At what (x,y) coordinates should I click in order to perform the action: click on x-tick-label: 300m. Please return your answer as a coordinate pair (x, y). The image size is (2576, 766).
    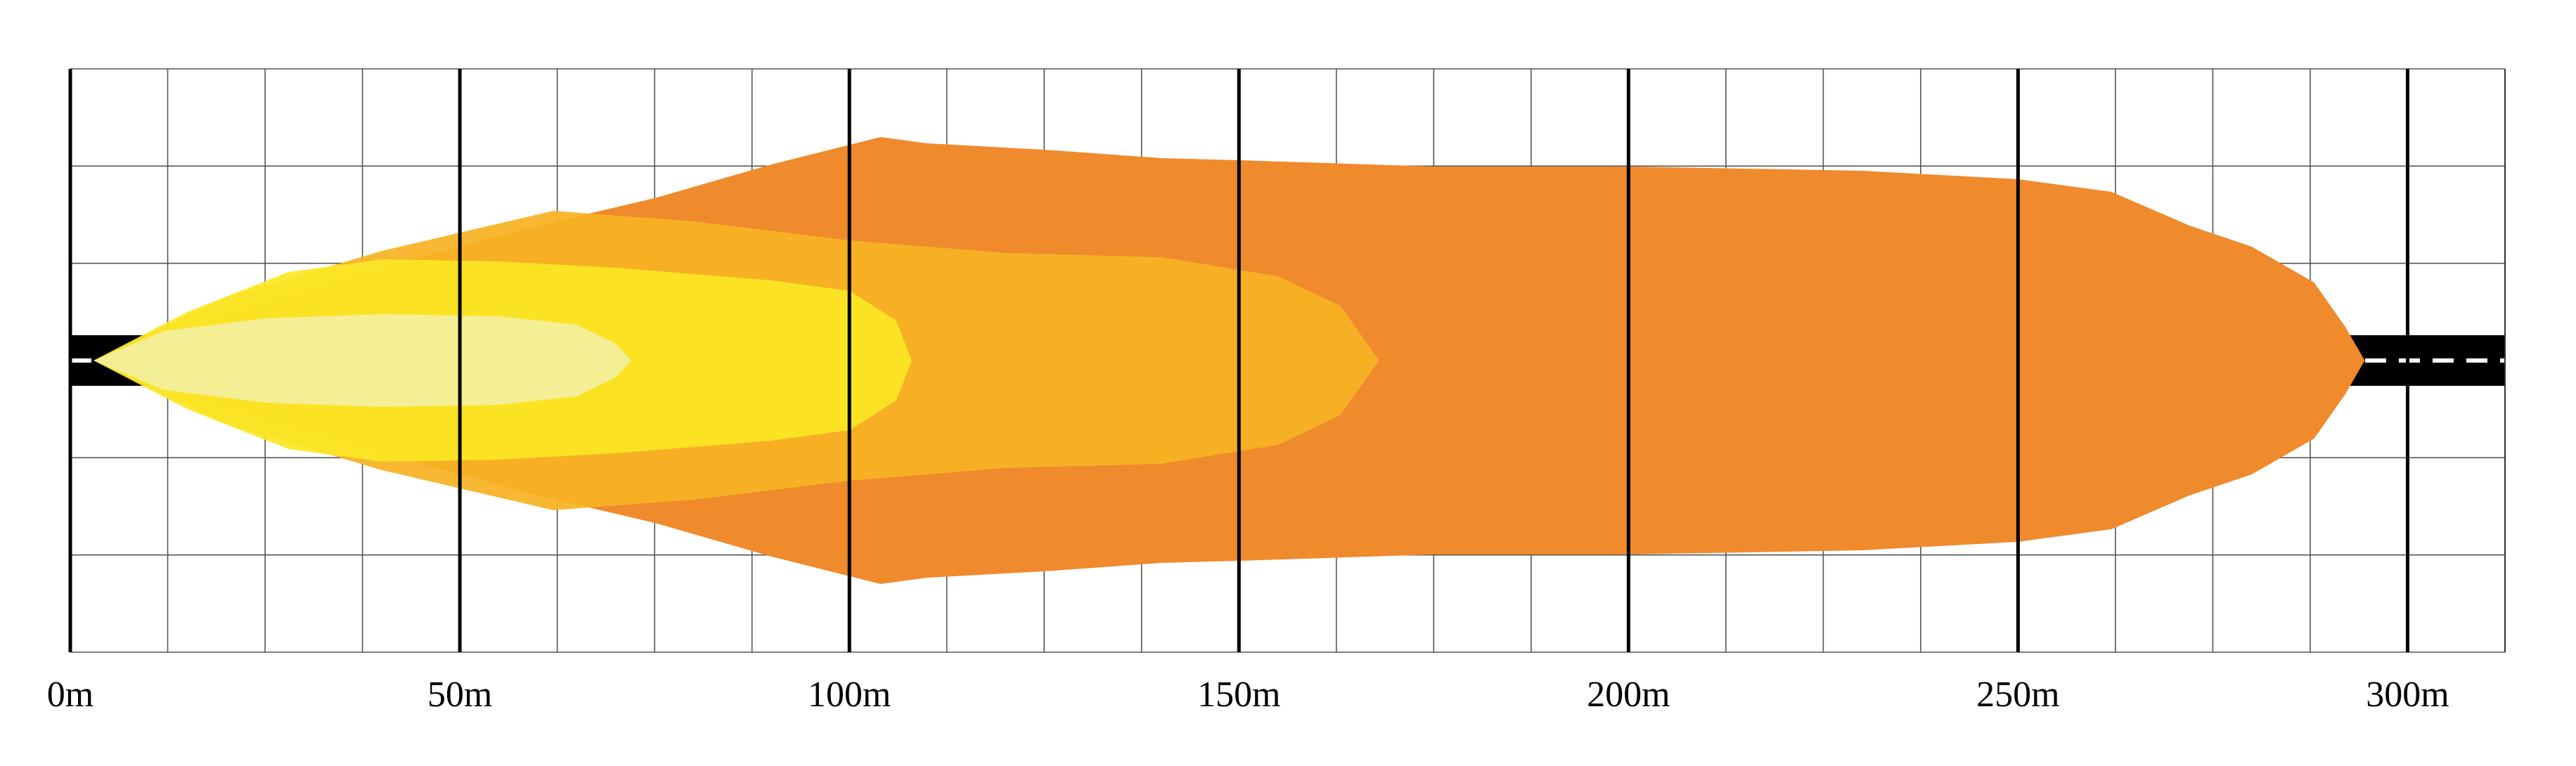
    Looking at the image, I should click on (2407, 695).